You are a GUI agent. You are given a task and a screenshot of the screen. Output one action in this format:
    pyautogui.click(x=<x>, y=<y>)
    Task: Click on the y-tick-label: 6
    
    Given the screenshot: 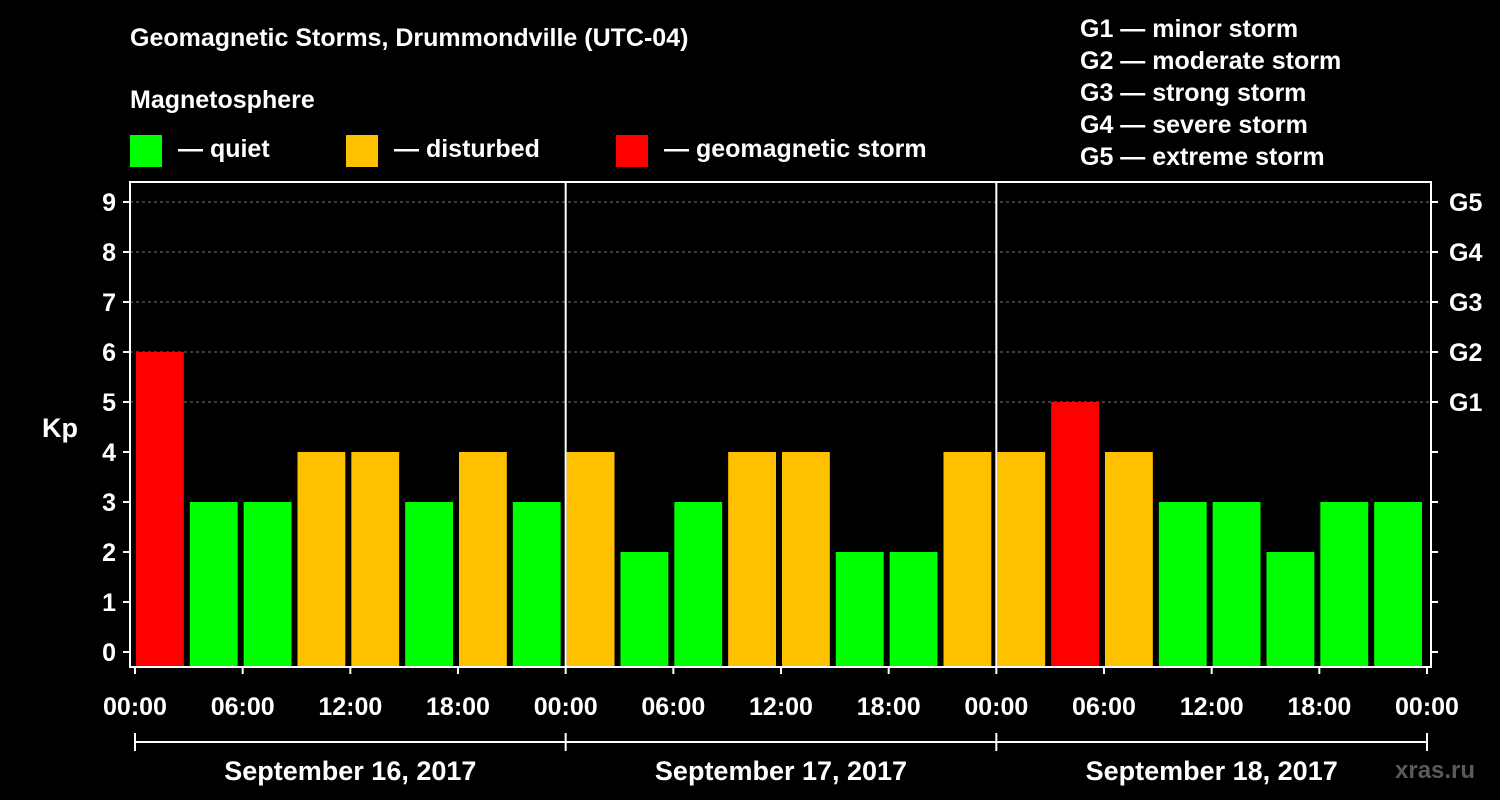 What is the action you would take?
    pyautogui.click(x=109, y=353)
    